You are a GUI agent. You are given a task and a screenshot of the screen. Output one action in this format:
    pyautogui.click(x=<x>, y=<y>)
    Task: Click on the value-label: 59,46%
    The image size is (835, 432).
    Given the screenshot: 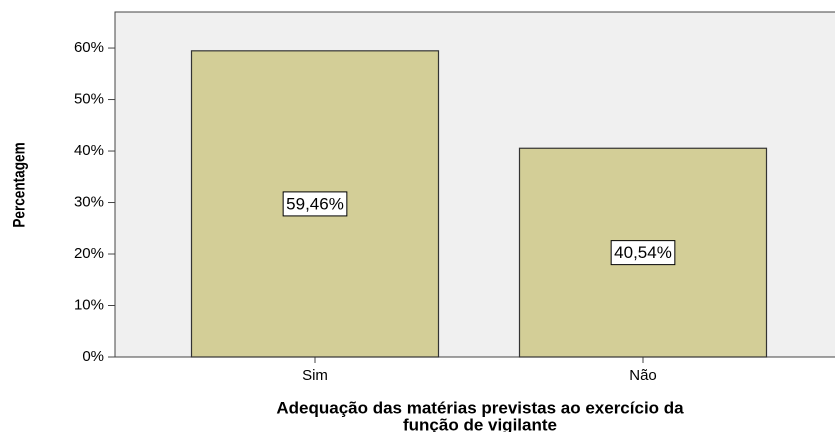 What is the action you would take?
    pyautogui.click(x=315, y=203)
    